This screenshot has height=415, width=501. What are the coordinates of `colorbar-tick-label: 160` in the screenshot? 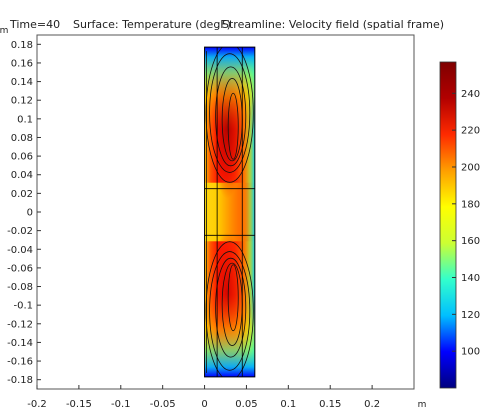 It's located at (470, 241).